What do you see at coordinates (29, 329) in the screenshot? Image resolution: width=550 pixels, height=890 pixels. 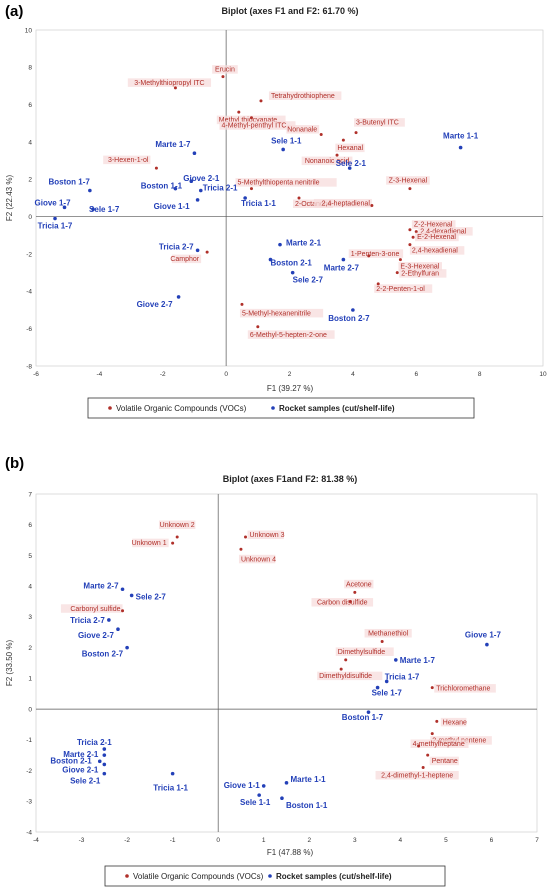 I see `y-tick-label: -6` at bounding box center [29, 329].